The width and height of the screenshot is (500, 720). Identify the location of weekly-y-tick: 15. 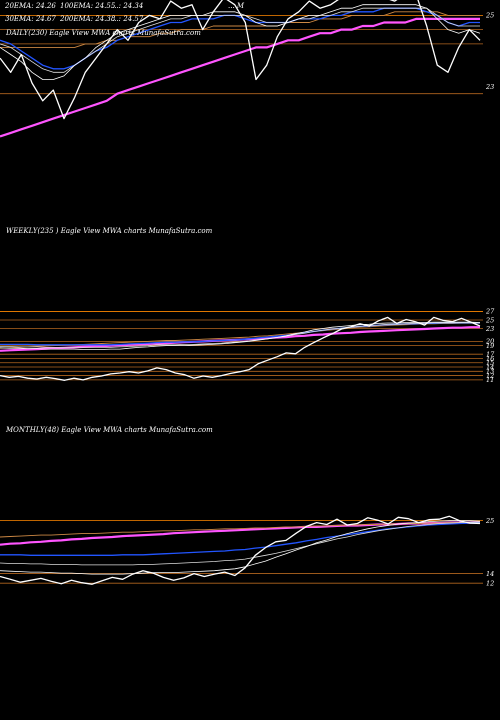
(490, 363).